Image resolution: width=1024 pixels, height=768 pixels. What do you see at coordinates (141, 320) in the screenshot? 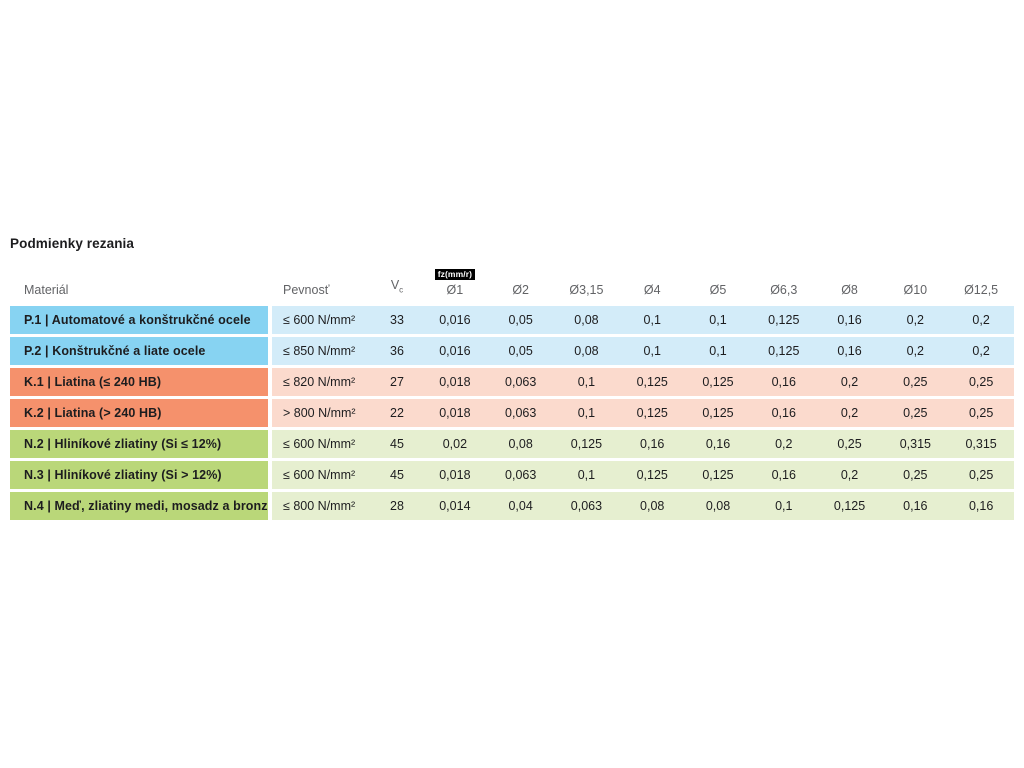
I see `material-cell: P.1 | Automatové a konštrukčné ocele` at bounding box center [141, 320].